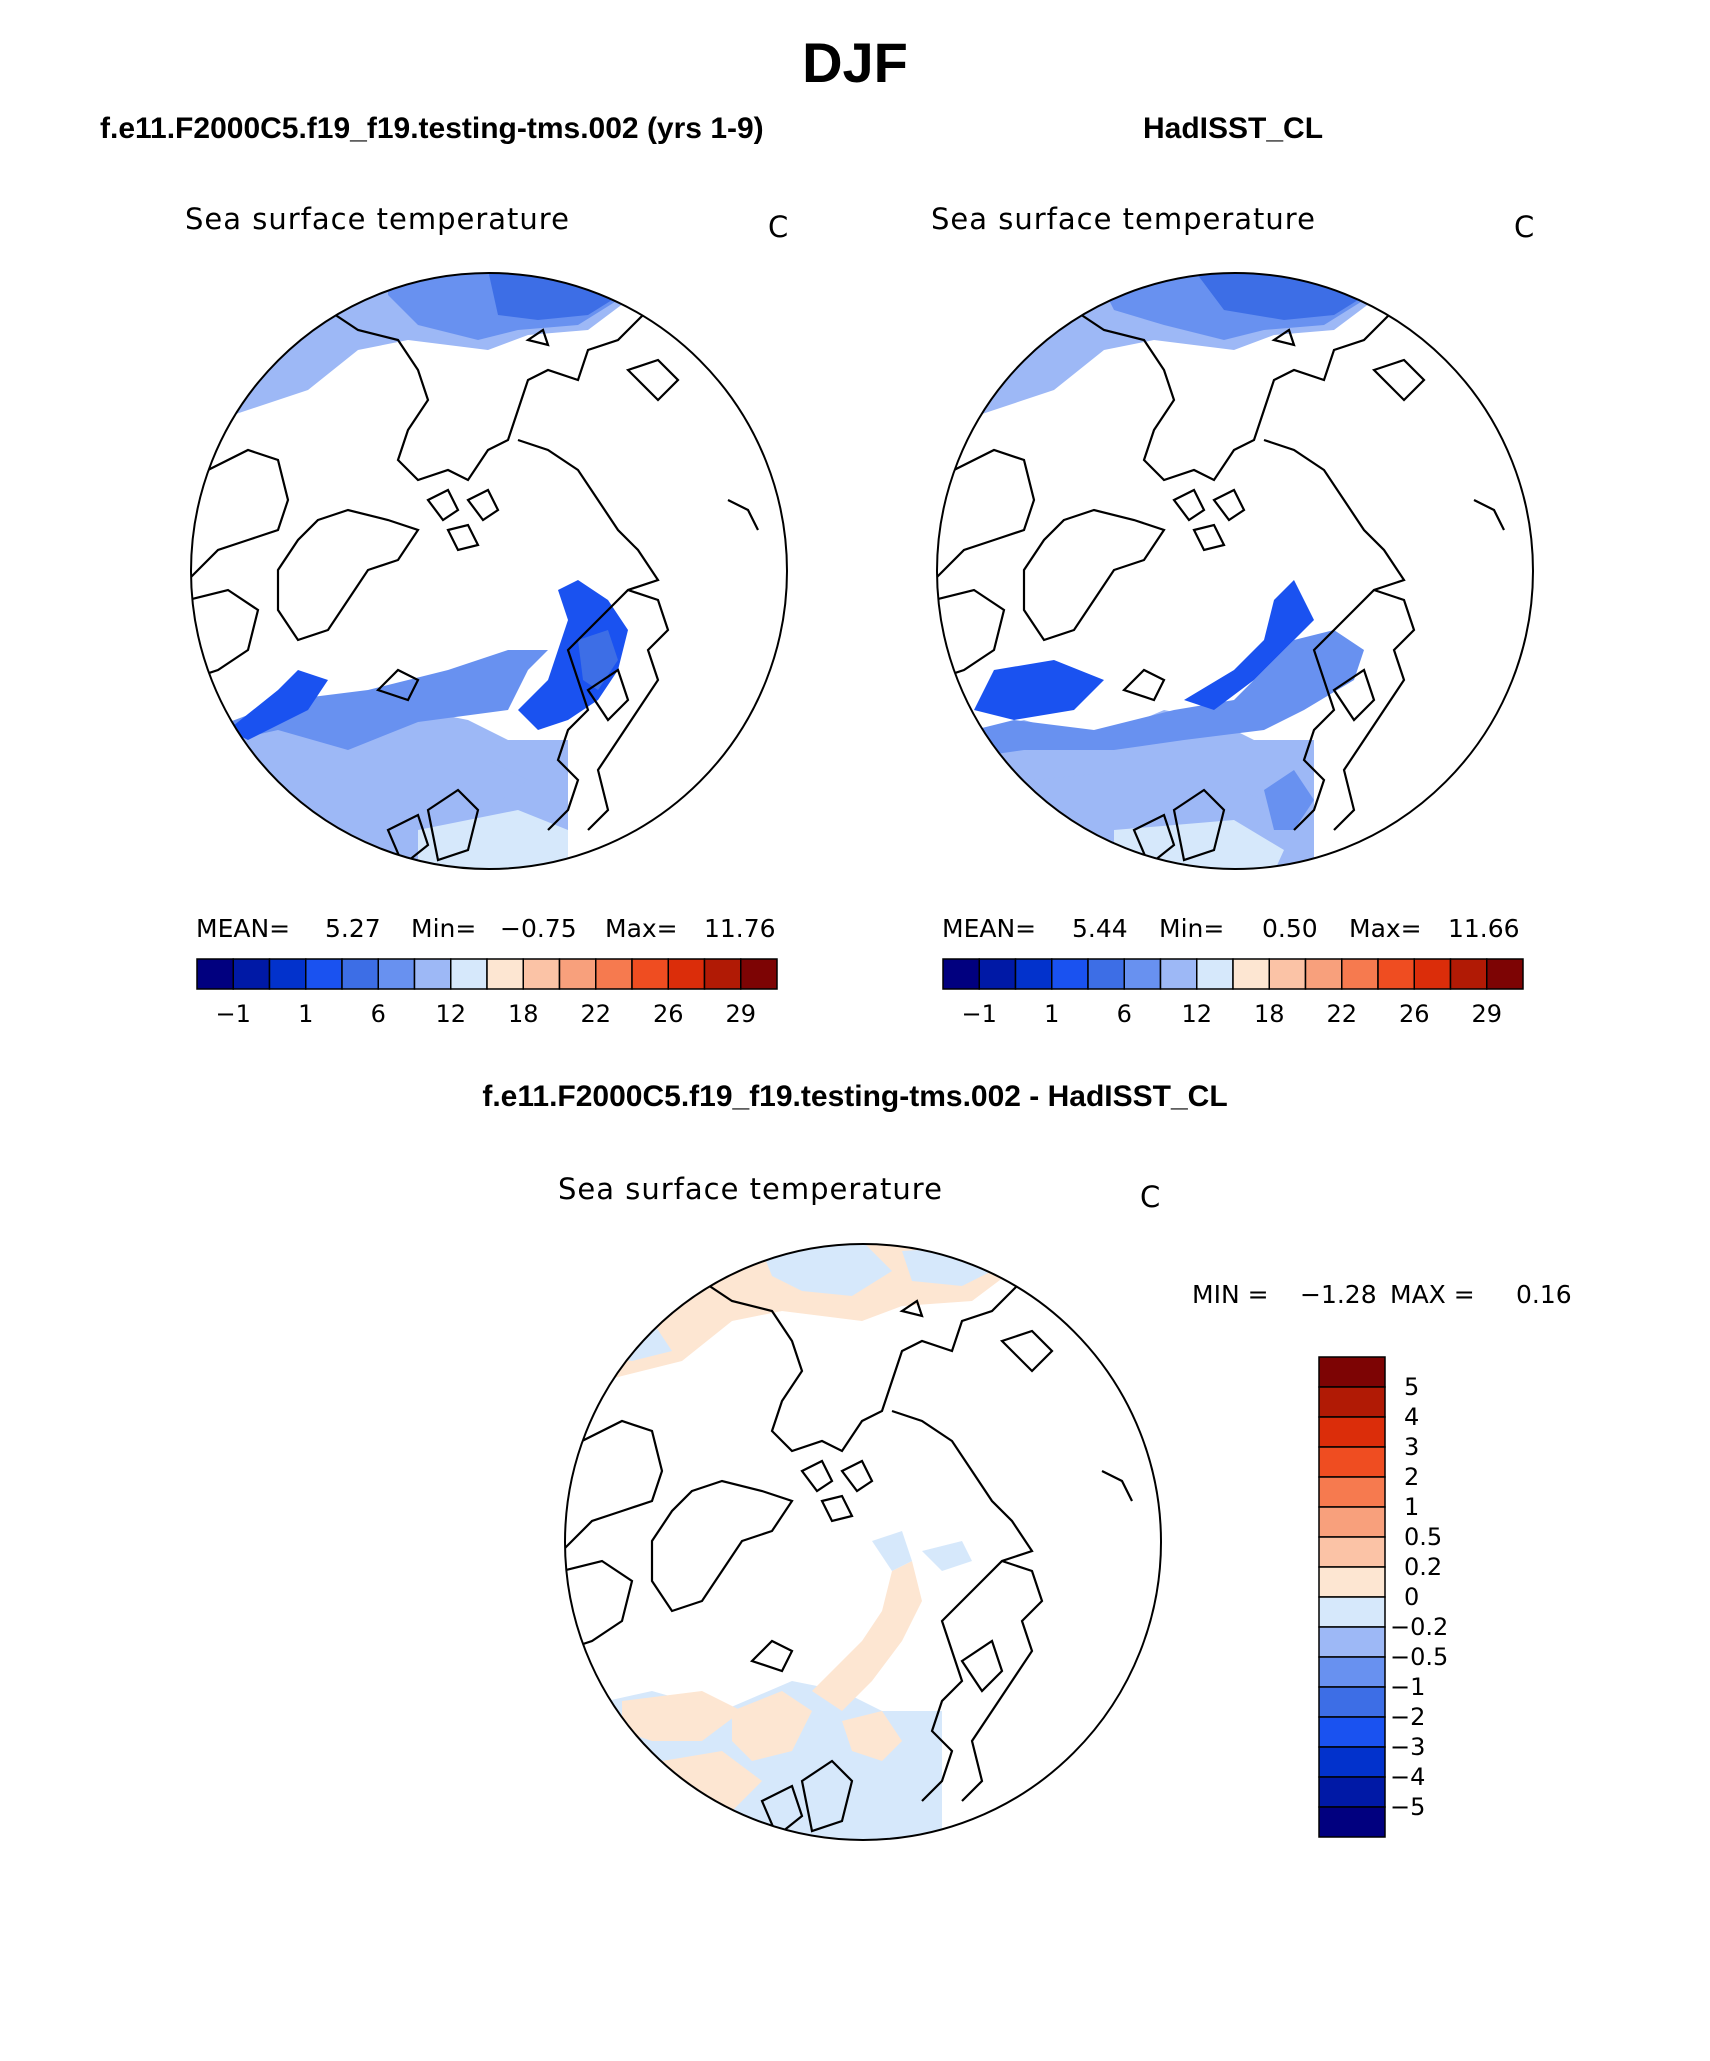  Describe the element at coordinates (1192, 928) in the screenshot. I see `panel-2-min-label: Min=` at that location.